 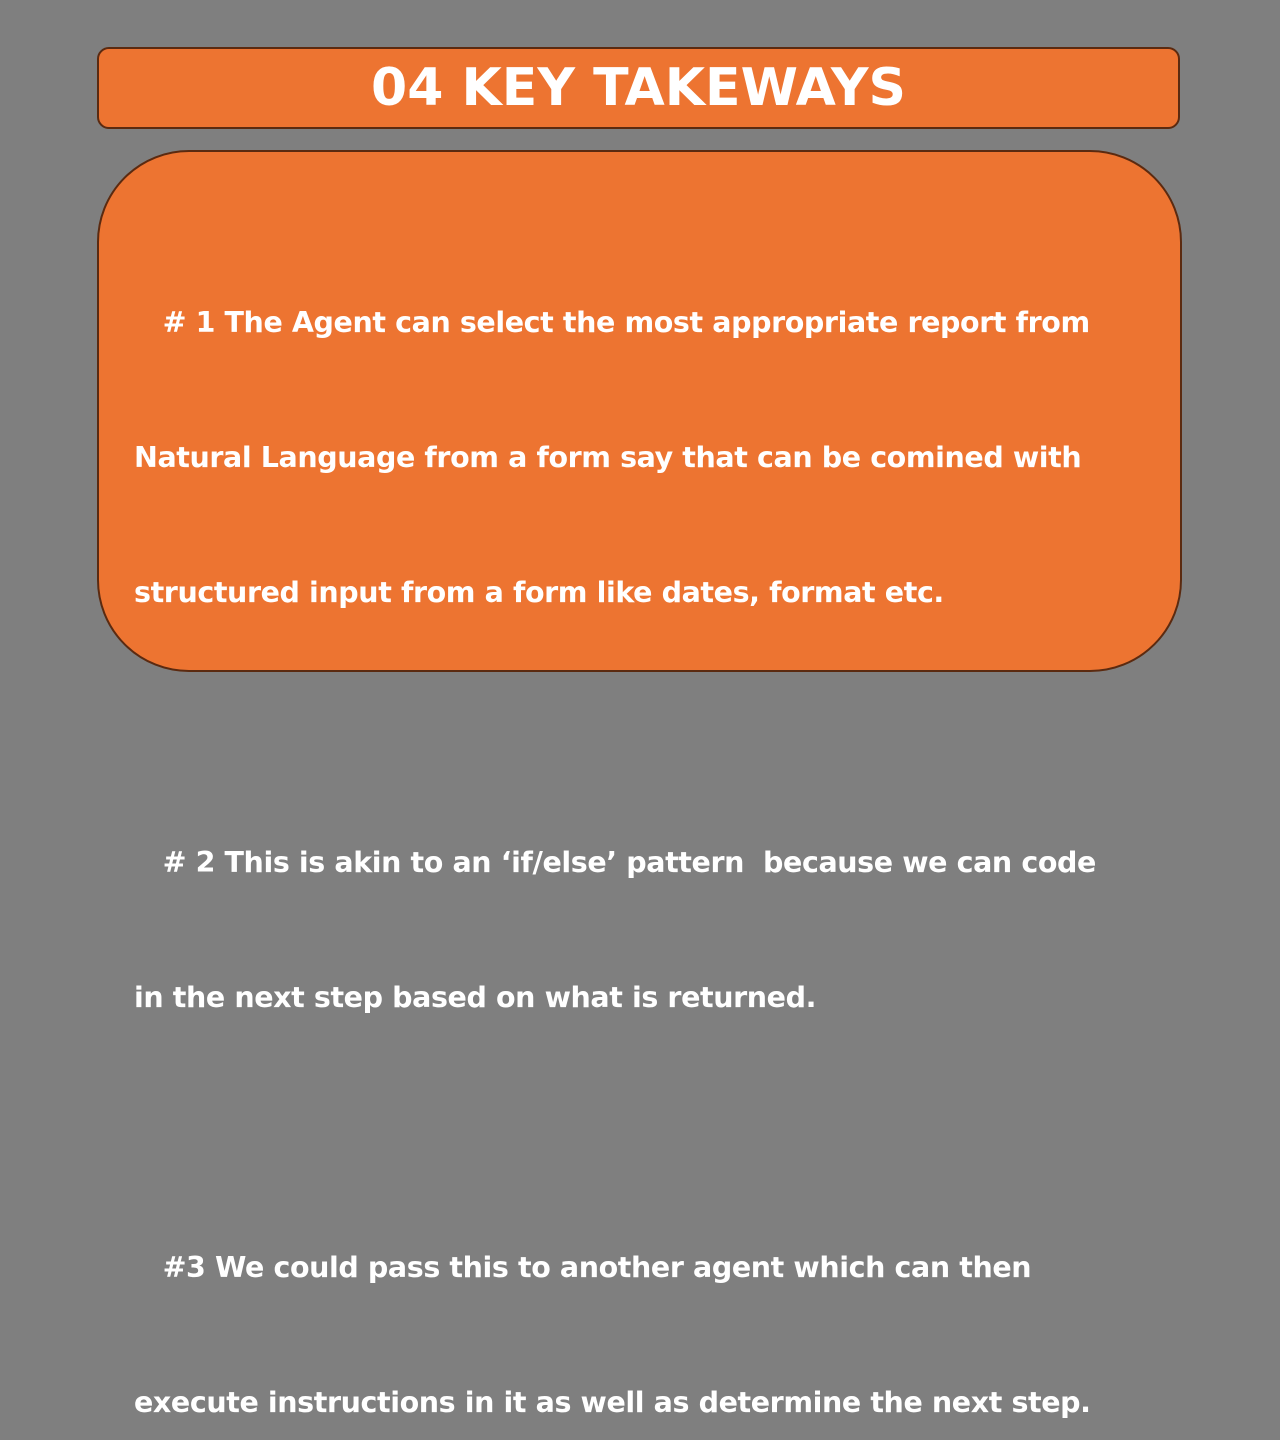 I want to click on title-banner: 04 KEY TAKEWAYS, so click(x=638, y=88).